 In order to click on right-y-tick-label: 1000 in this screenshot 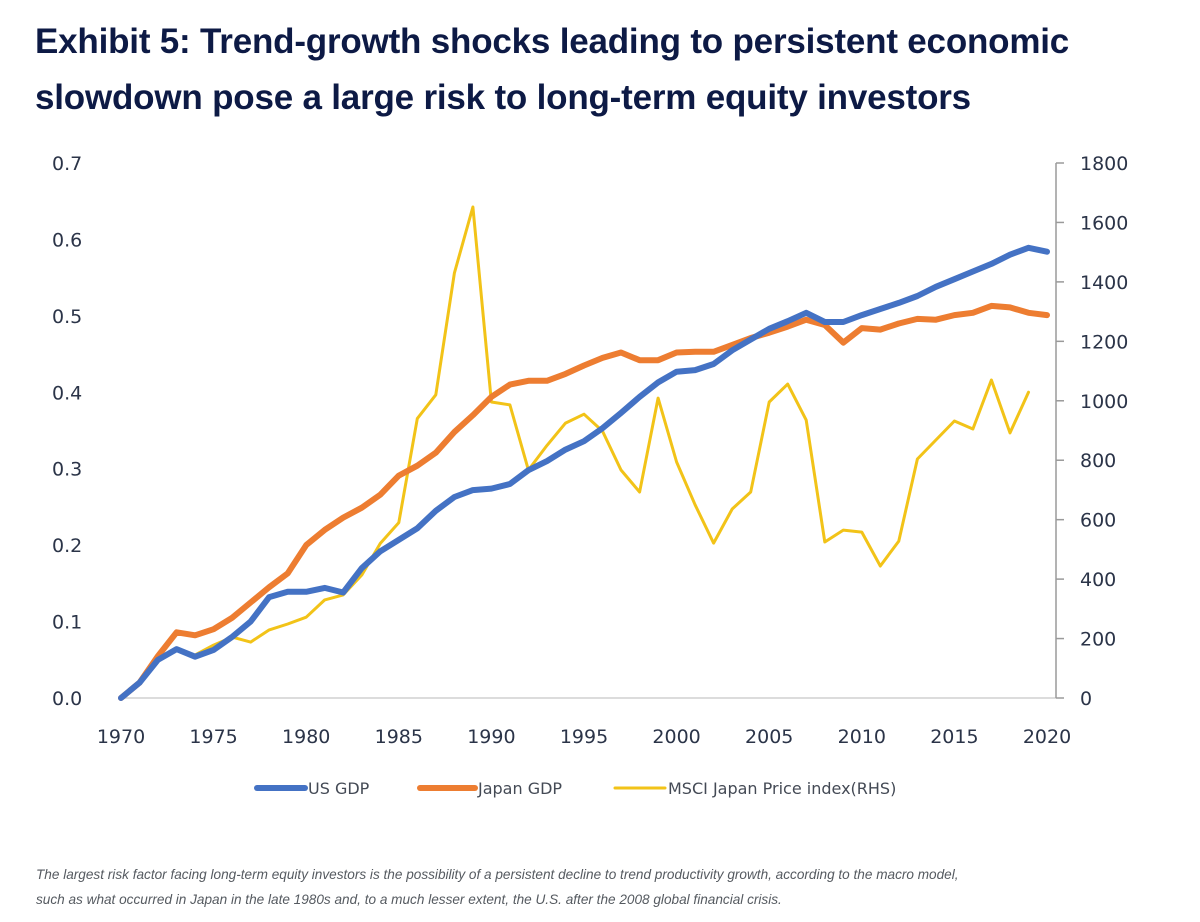, I will do `click(1104, 402)`.